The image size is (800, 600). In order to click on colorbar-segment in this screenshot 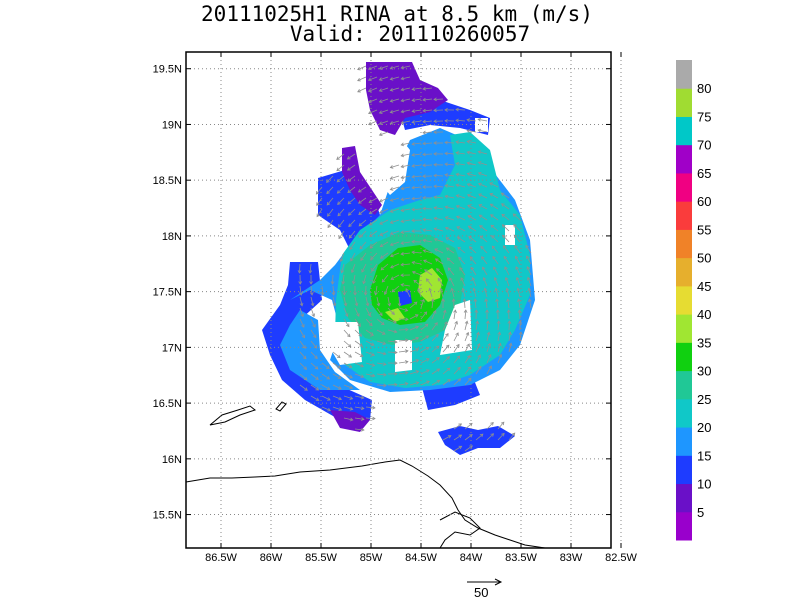, I will do `click(684, 441)`.